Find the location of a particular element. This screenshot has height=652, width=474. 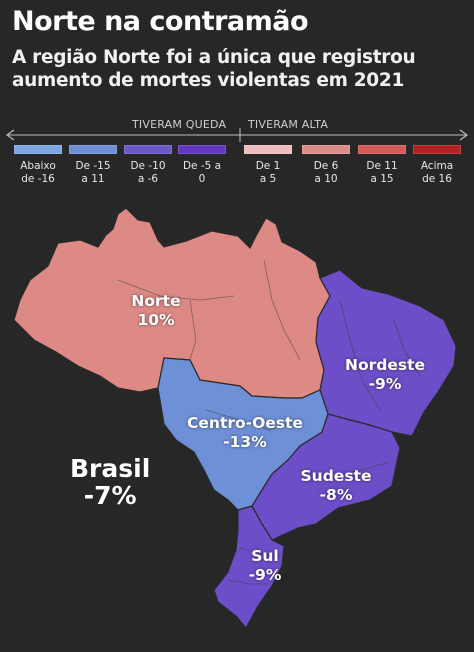

legend-item-0: Abaixo de -16 is located at coordinates (38, 165).